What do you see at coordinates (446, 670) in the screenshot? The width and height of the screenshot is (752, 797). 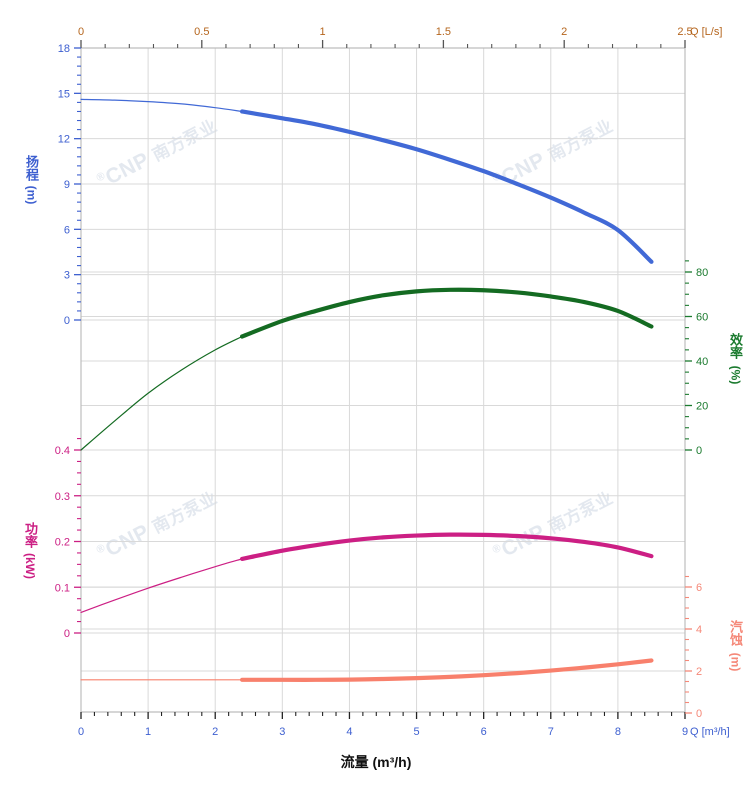 I see `curve-npsh` at bounding box center [446, 670].